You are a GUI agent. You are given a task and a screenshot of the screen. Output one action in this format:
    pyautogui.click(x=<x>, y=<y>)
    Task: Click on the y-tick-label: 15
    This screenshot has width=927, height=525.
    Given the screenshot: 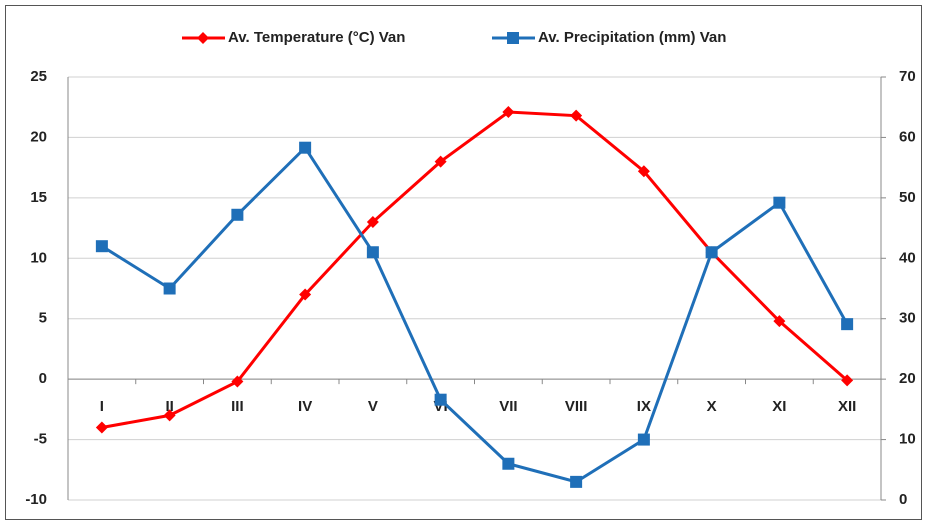 What is the action you would take?
    pyautogui.click(x=38, y=197)
    